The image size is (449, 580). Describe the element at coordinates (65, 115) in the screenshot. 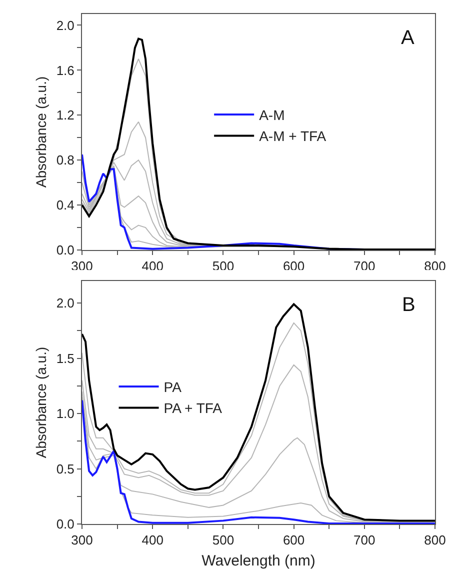

I see `y-tick-label: 1.2` at that location.